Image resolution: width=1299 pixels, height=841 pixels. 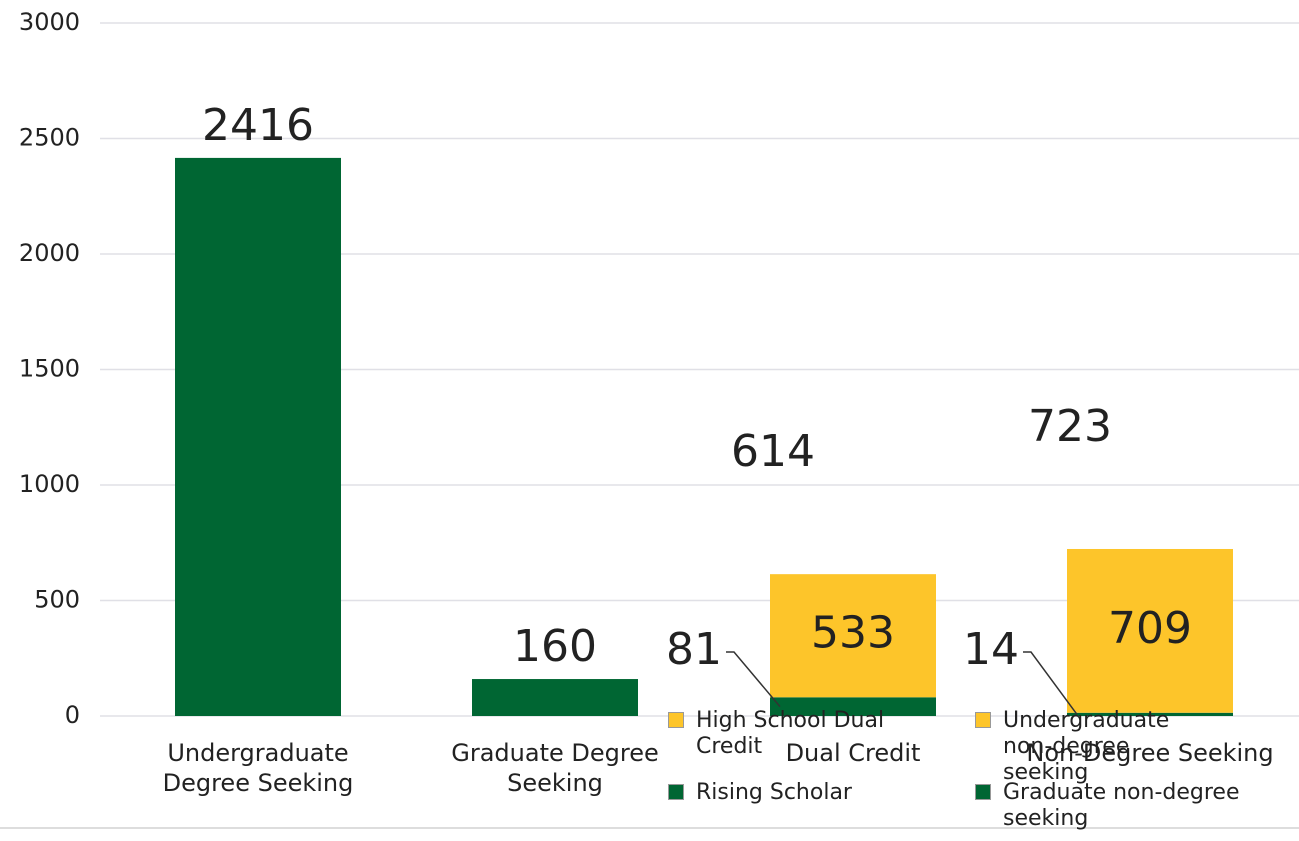 I want to click on y-tick-label: 3000, so click(x=49, y=22).